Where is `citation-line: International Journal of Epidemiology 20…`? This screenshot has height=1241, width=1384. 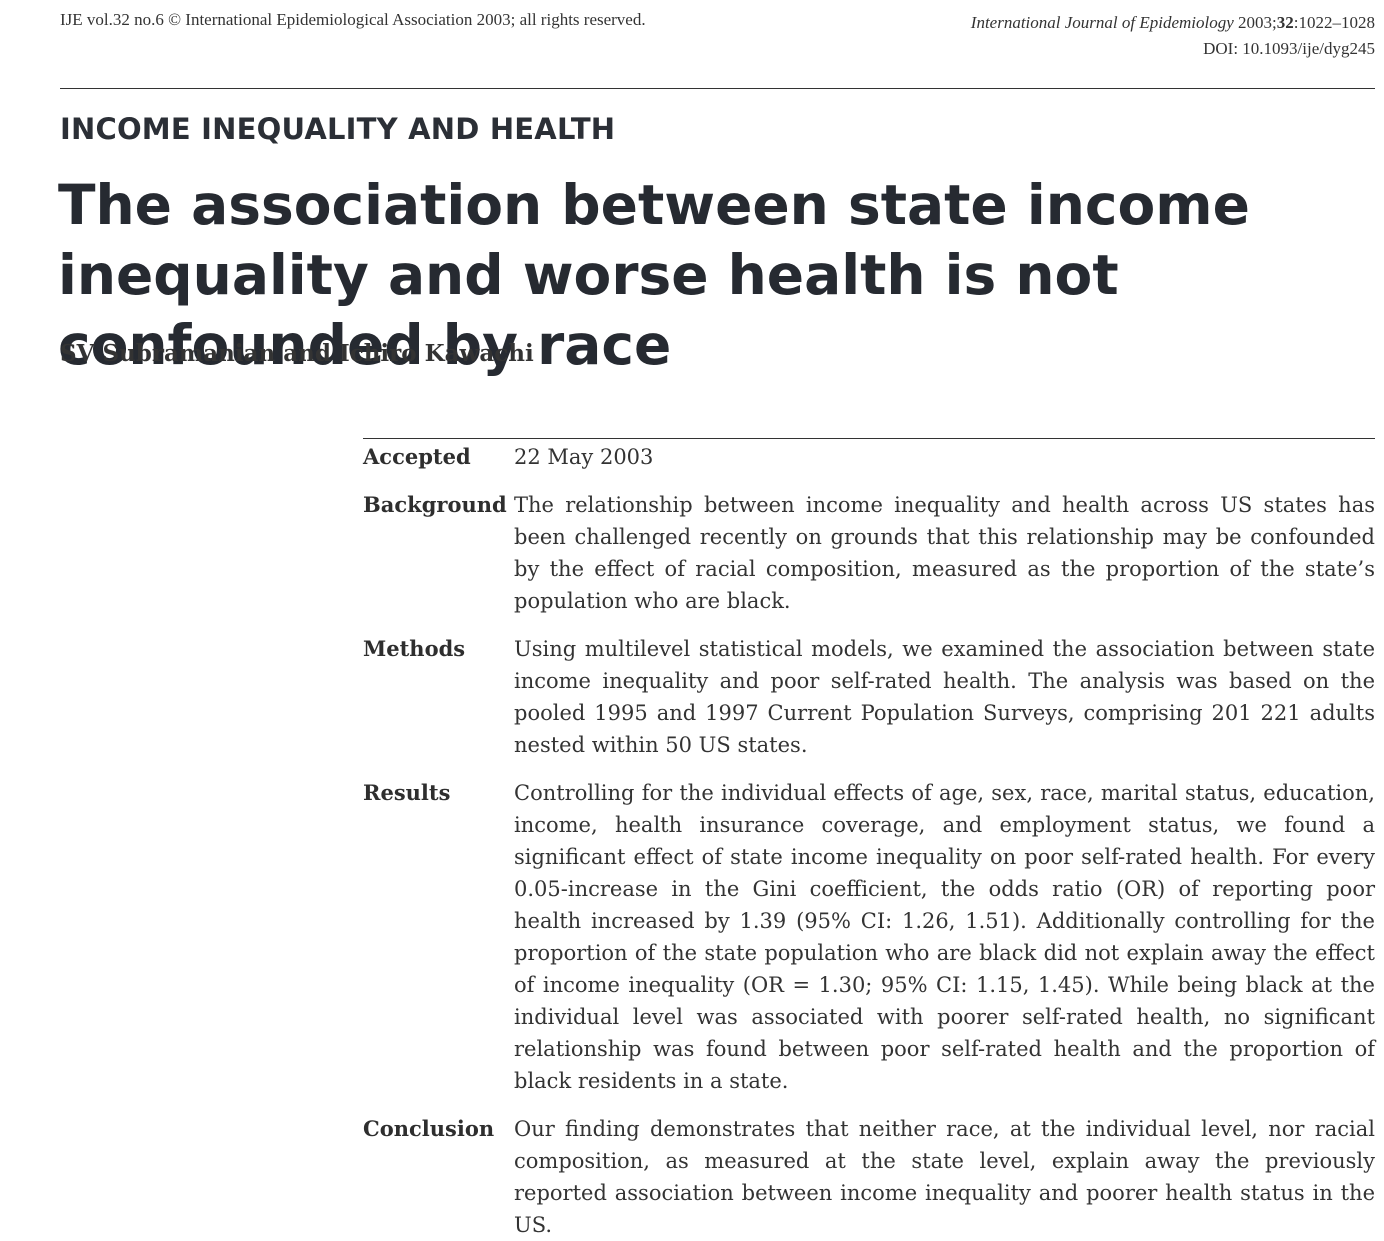
citation-line: International Journal of Epidemiology 20… is located at coordinates (1173, 23).